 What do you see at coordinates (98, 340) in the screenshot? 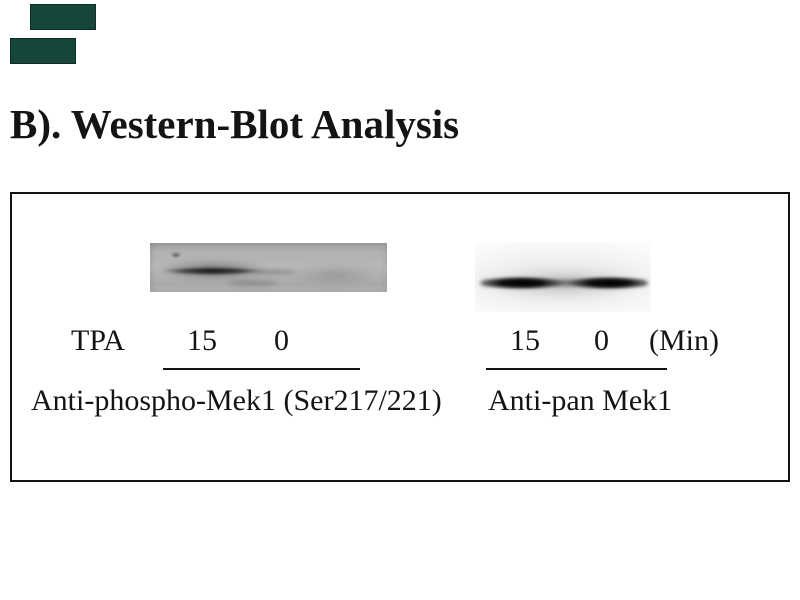
I see `treatment-label: TPA` at bounding box center [98, 340].